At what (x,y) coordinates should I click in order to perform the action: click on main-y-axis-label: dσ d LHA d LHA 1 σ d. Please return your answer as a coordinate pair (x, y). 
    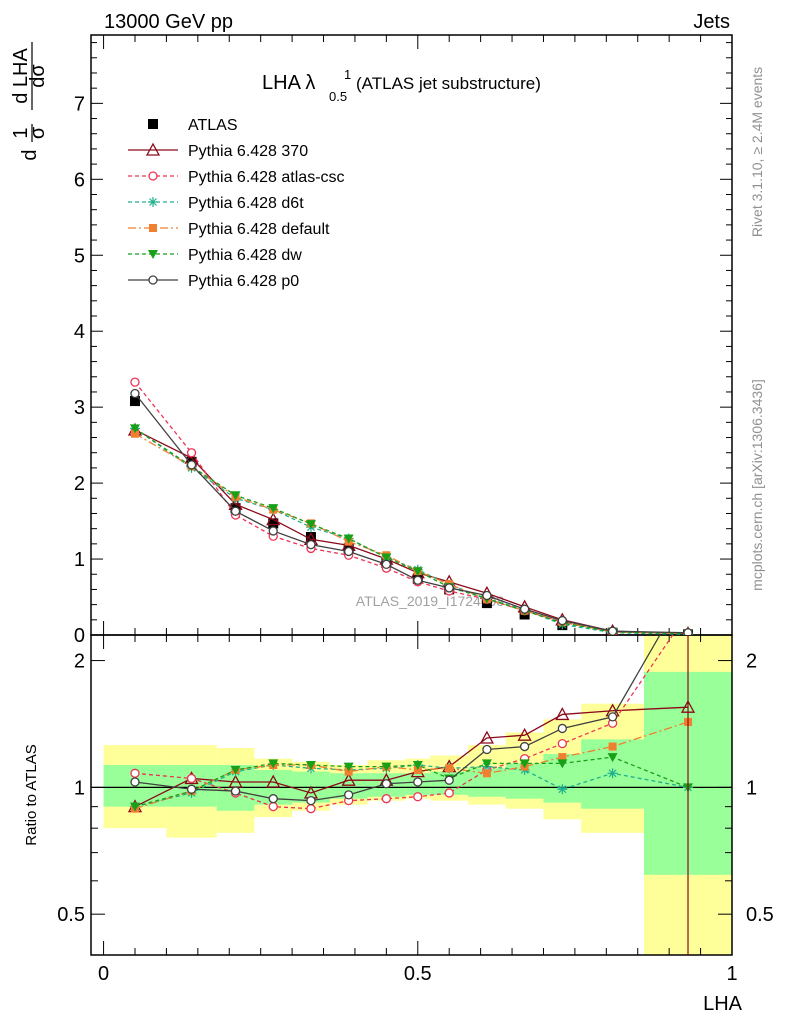
    Looking at the image, I should click on (29, 101).